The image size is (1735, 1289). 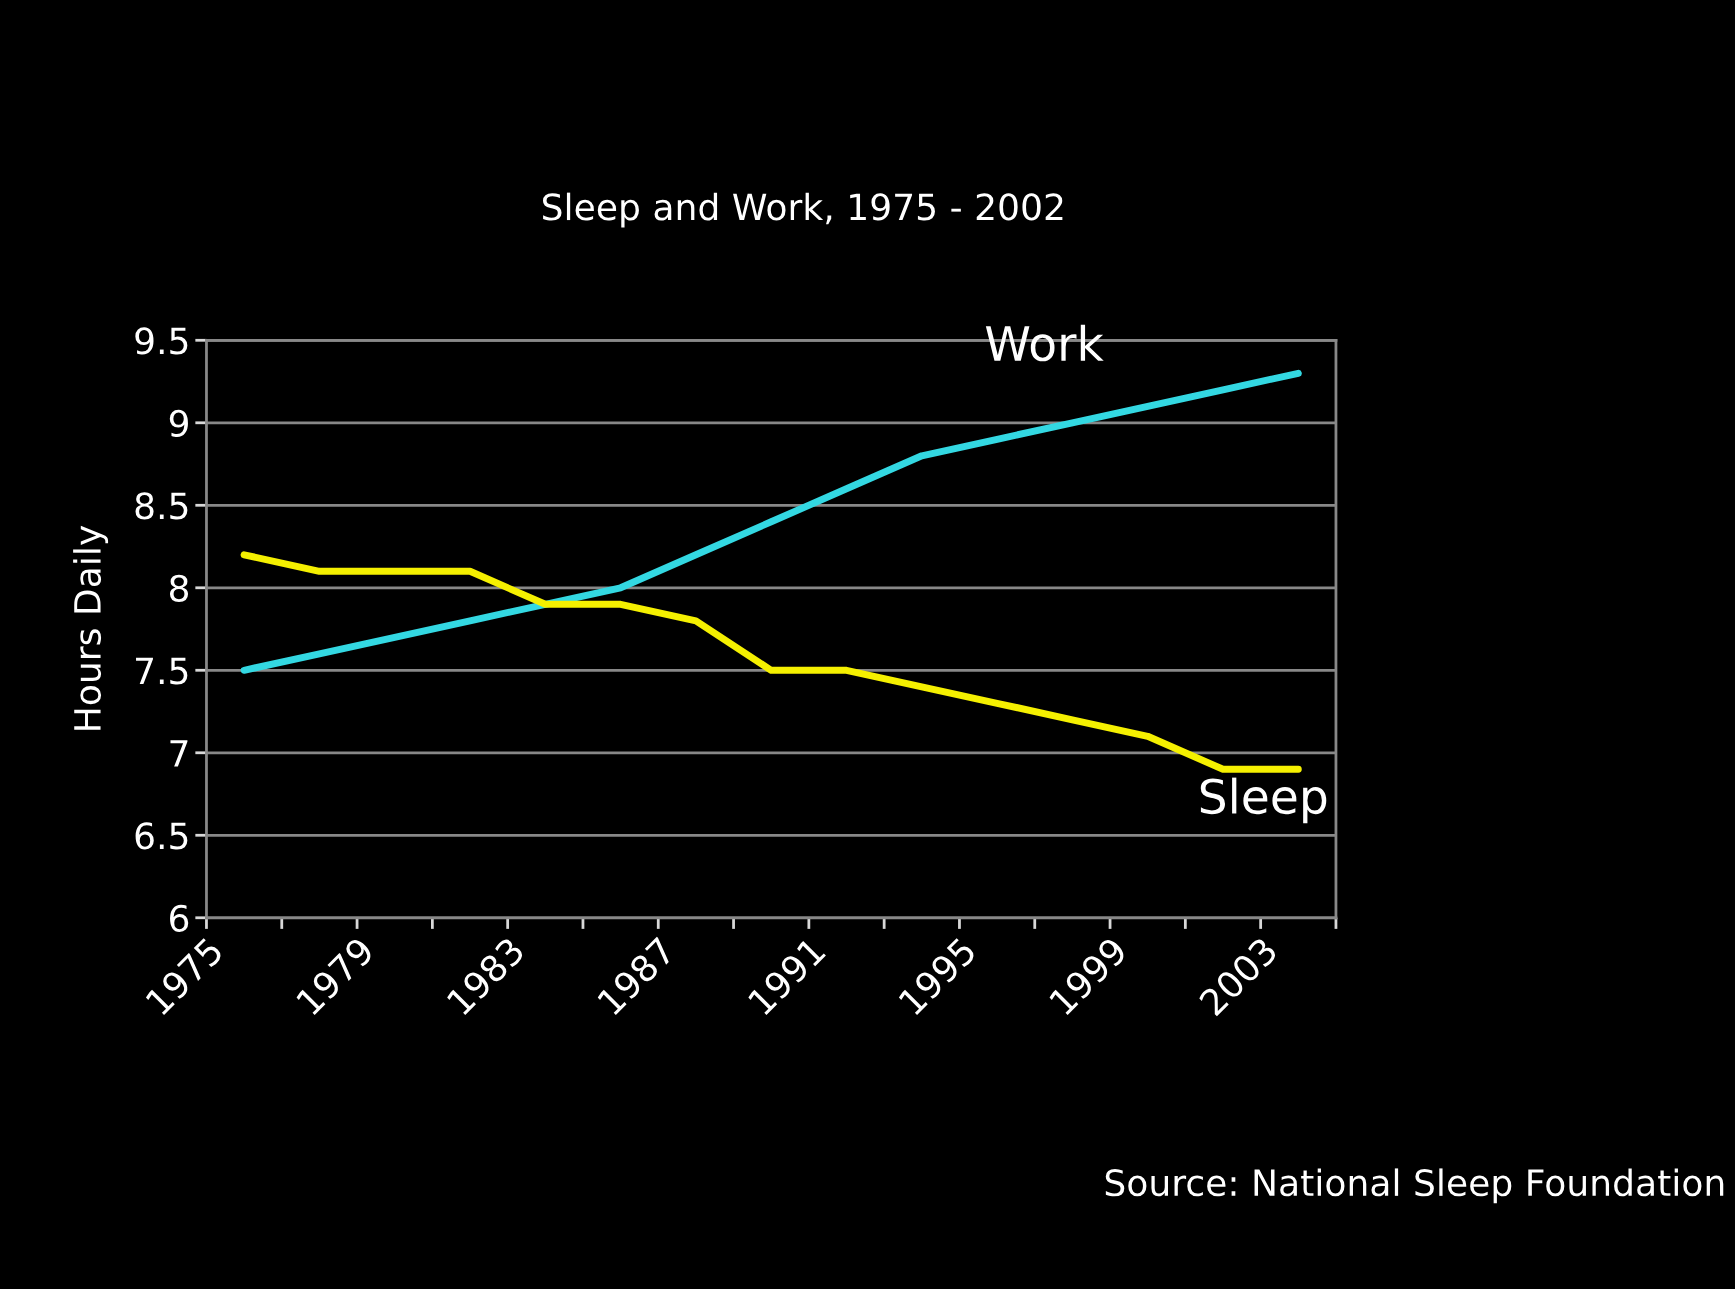 I want to click on y-tick-label: 9, so click(x=178, y=423).